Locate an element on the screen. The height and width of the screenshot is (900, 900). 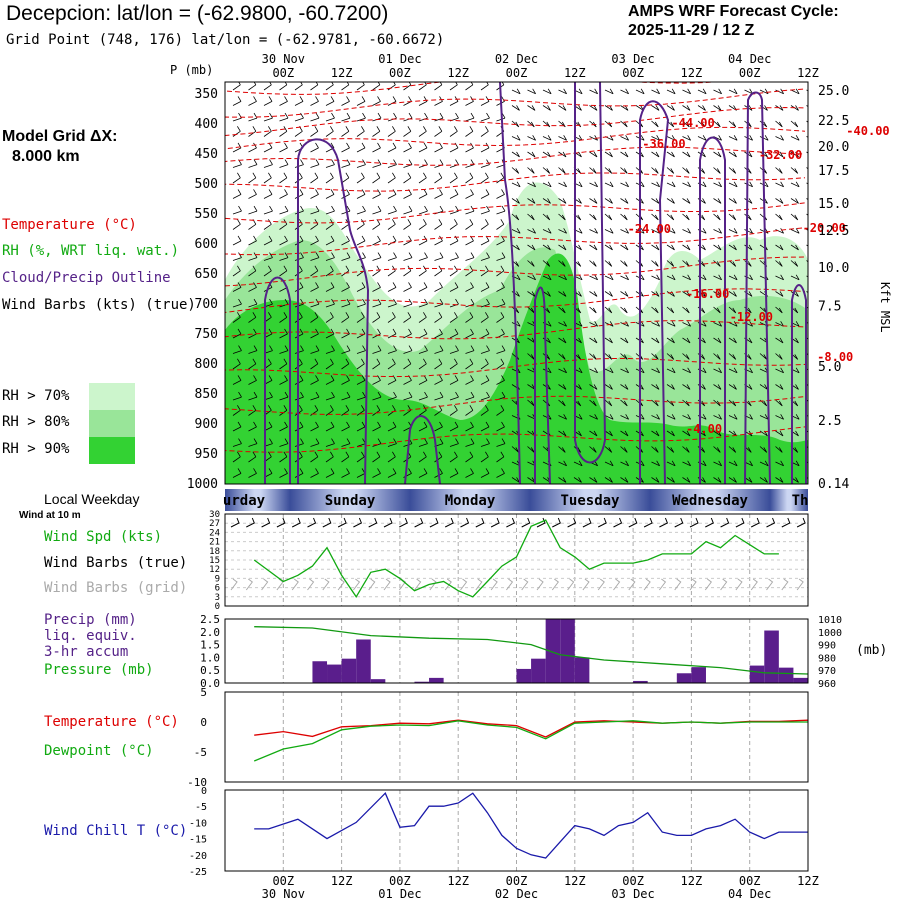
bottom-time-tick: 12Z is located at coordinates (342, 881).